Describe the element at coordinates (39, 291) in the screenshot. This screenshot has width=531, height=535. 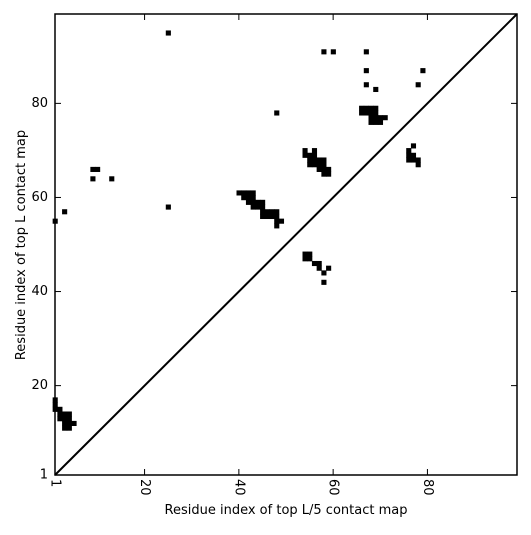
I see `y-tick-label: 40` at that location.